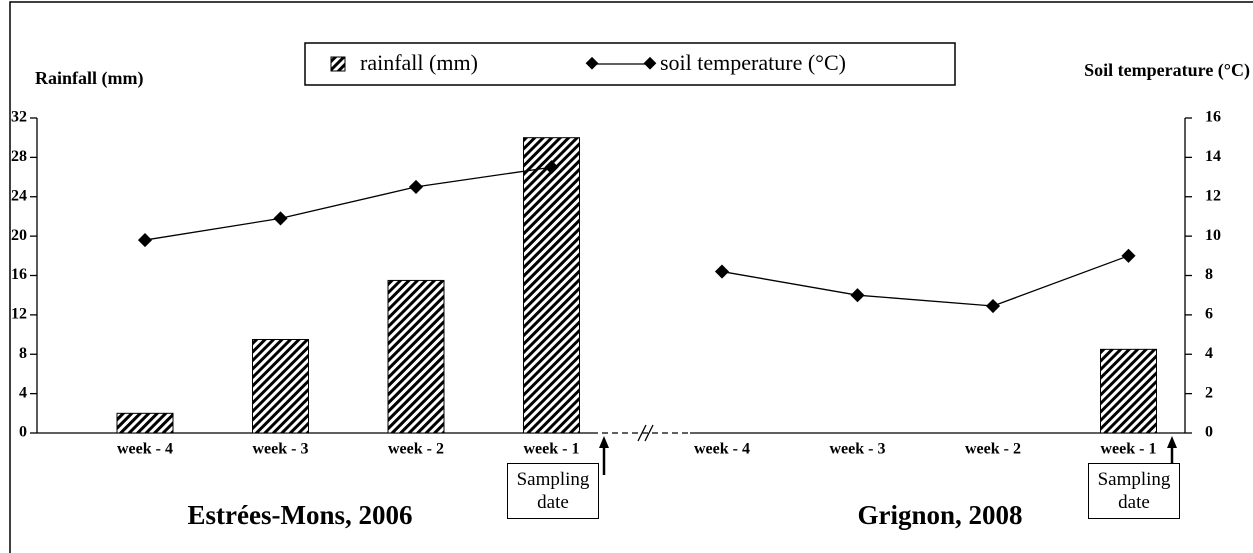  What do you see at coordinates (19, 235) in the screenshot?
I see `y-tick-label: 20` at bounding box center [19, 235].